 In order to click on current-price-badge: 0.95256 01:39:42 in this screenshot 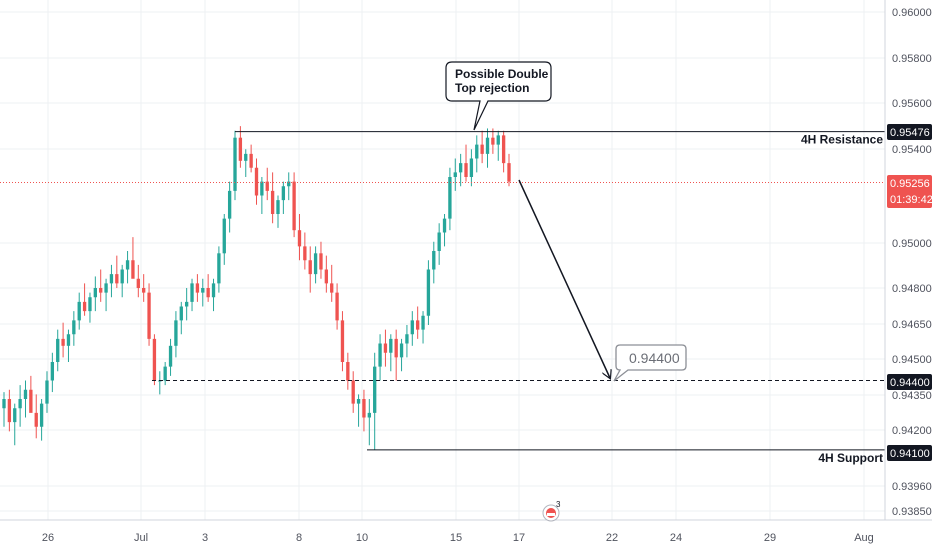, I will do `click(909, 191)`.